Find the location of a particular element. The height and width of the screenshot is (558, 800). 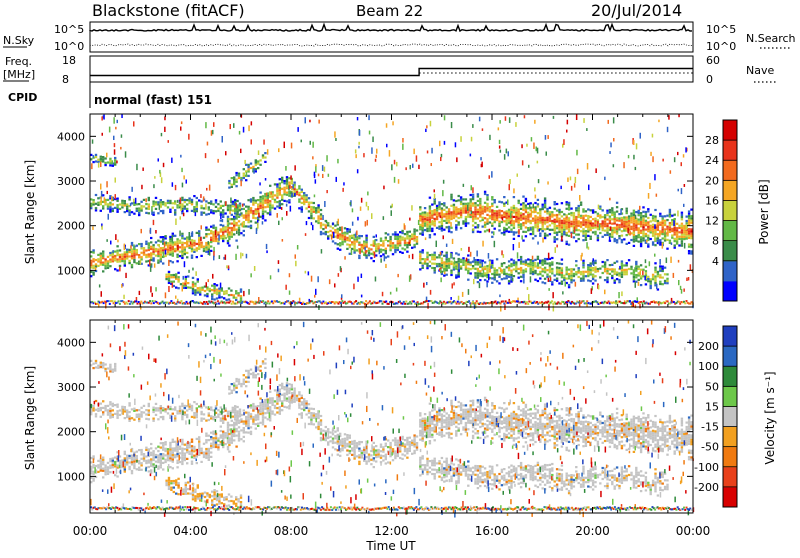

freq-left-tick-top: 18 is located at coordinates (69, 60).